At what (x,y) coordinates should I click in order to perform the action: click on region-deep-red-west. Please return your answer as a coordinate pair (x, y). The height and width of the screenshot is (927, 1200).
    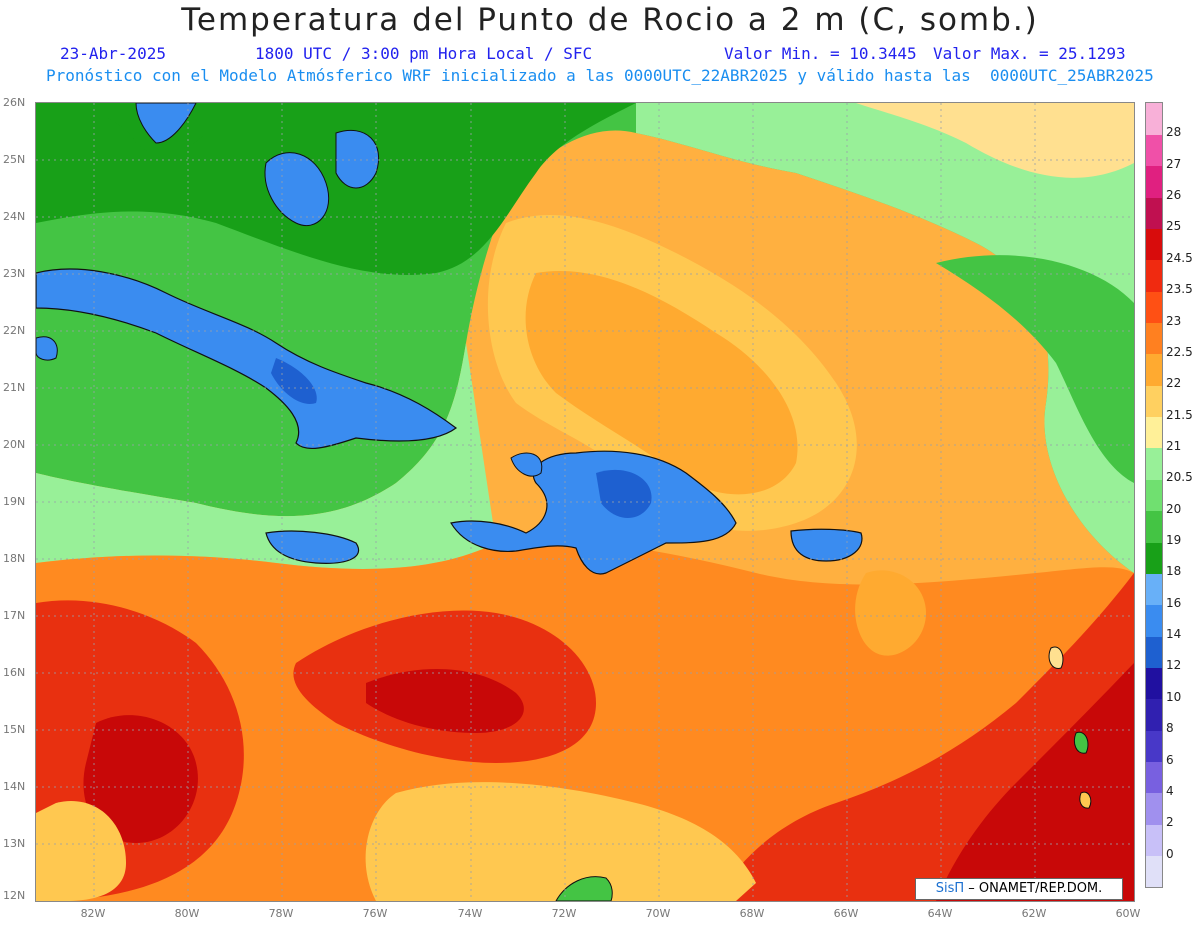
    Looking at the image, I should click on (140, 779).